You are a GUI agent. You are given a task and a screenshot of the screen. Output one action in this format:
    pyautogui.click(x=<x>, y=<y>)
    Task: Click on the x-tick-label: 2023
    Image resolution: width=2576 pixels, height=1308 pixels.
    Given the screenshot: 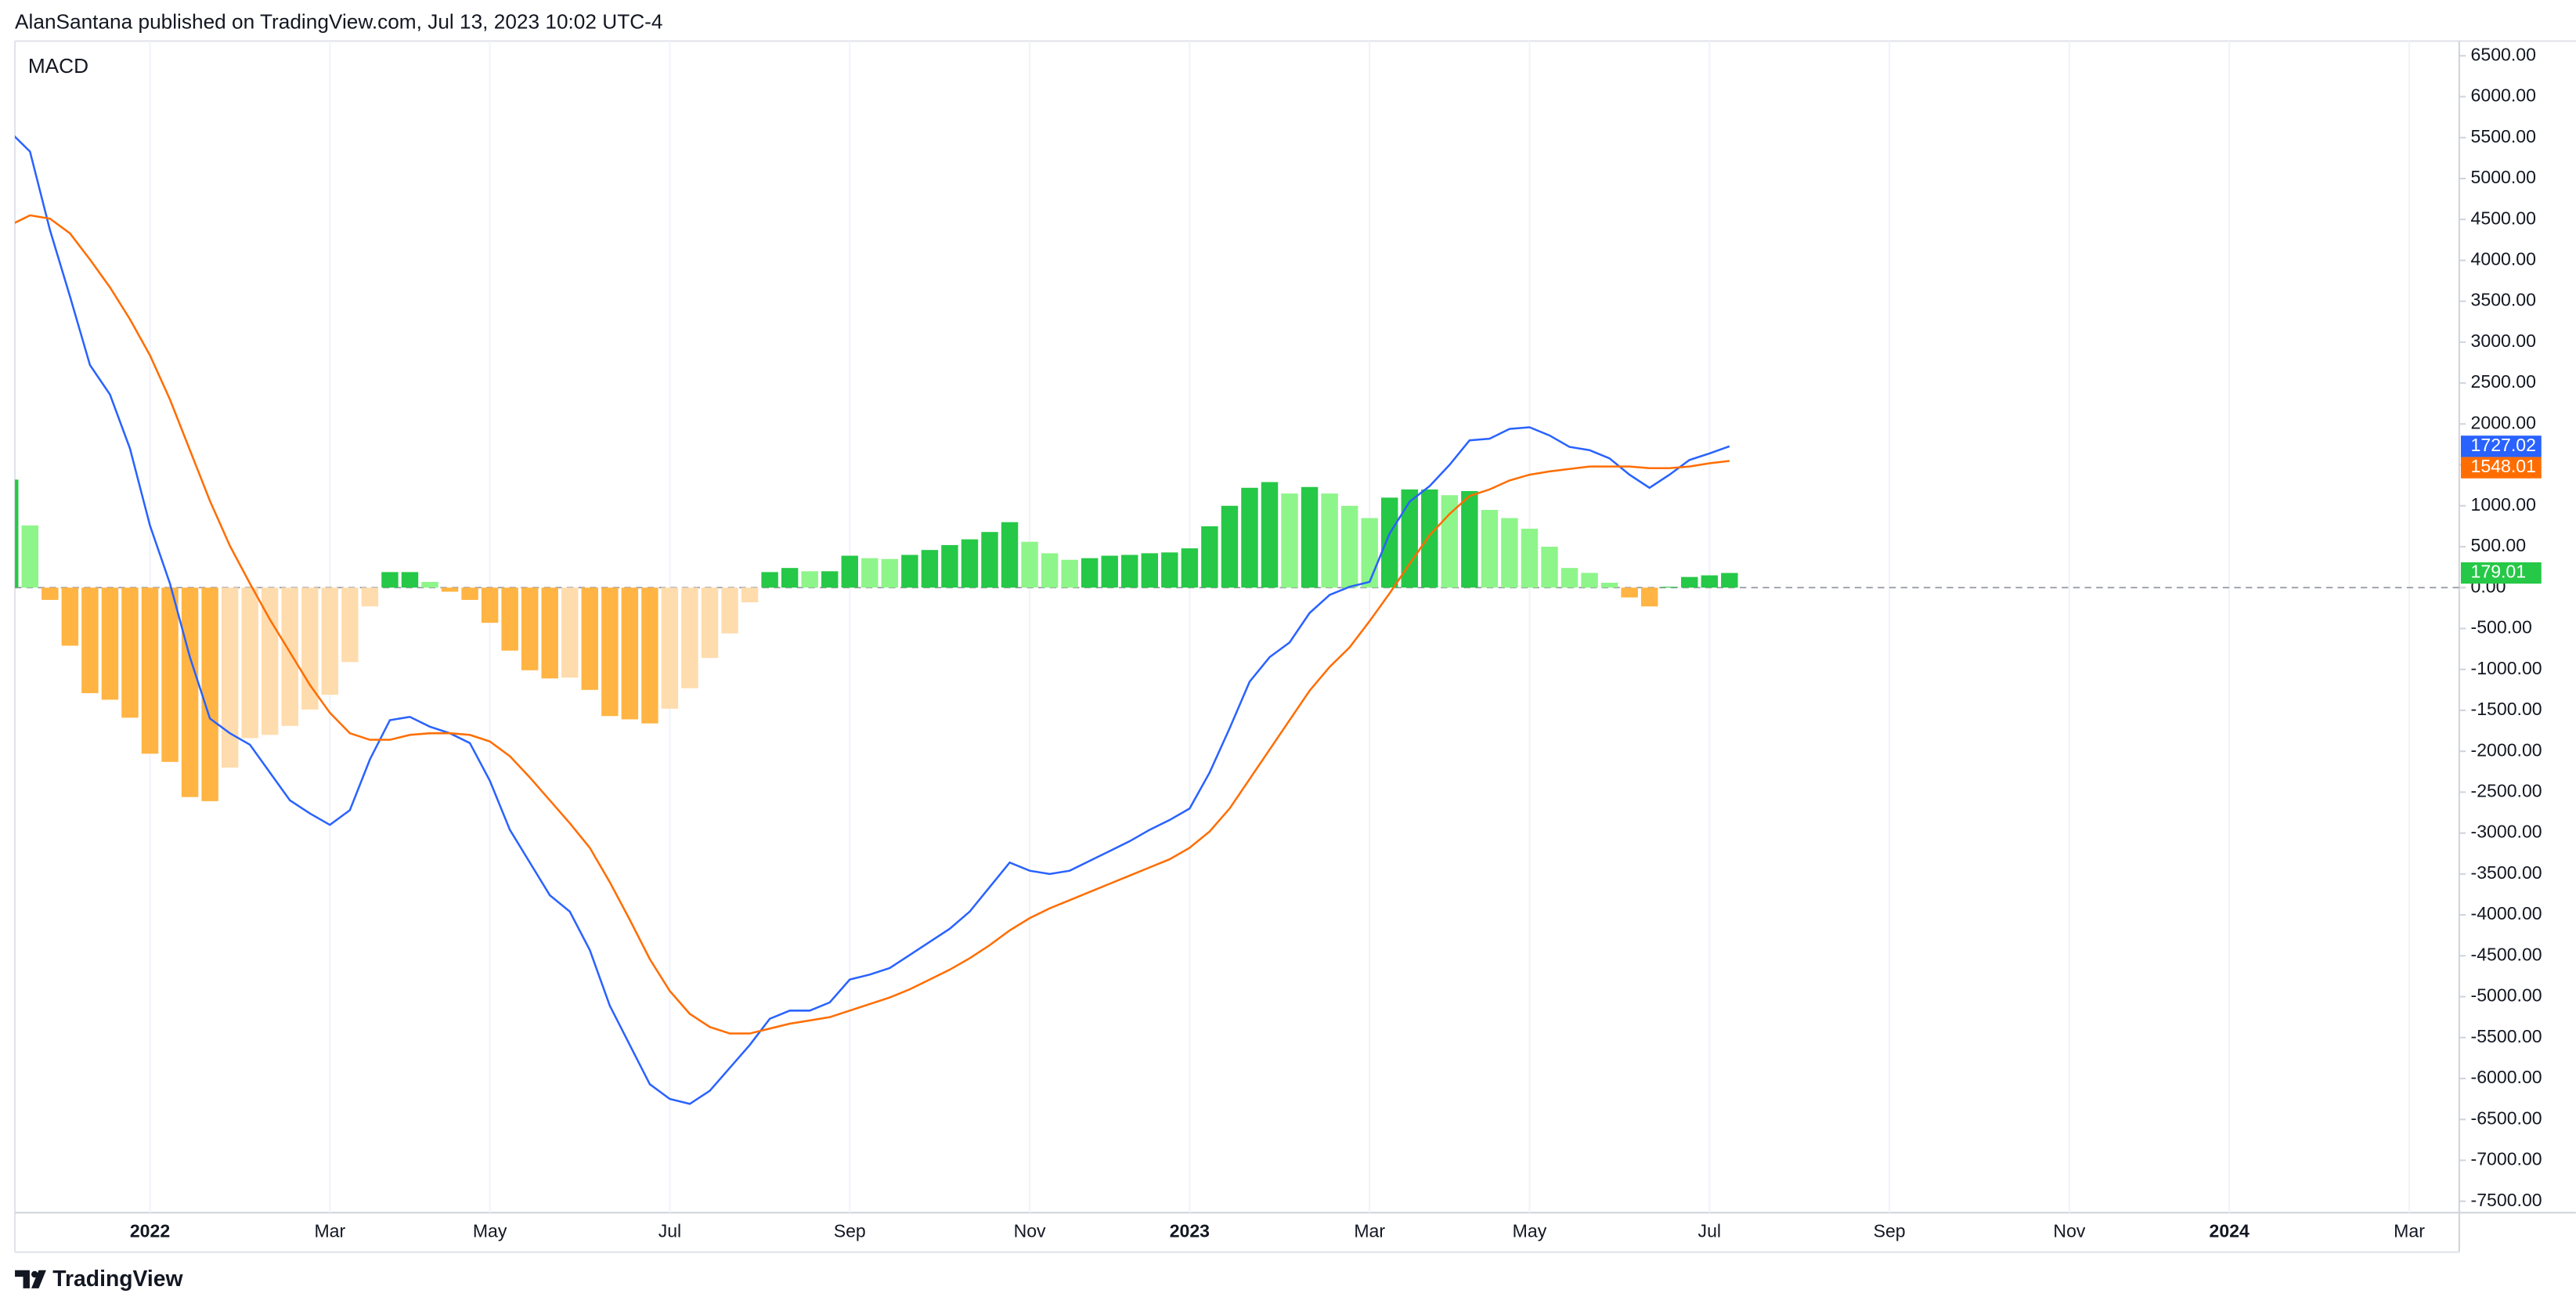 What is the action you would take?
    pyautogui.click(x=1190, y=1231)
    